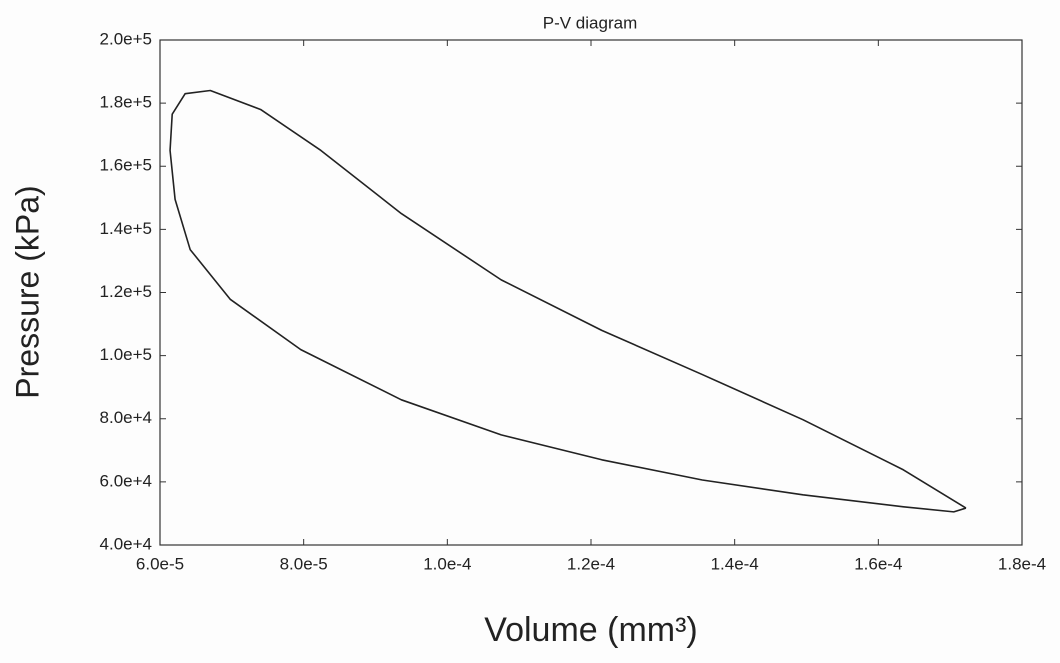 The height and width of the screenshot is (663, 1060). What do you see at coordinates (590, 630) in the screenshot?
I see `x-axis-label: Volume (mm³)` at bounding box center [590, 630].